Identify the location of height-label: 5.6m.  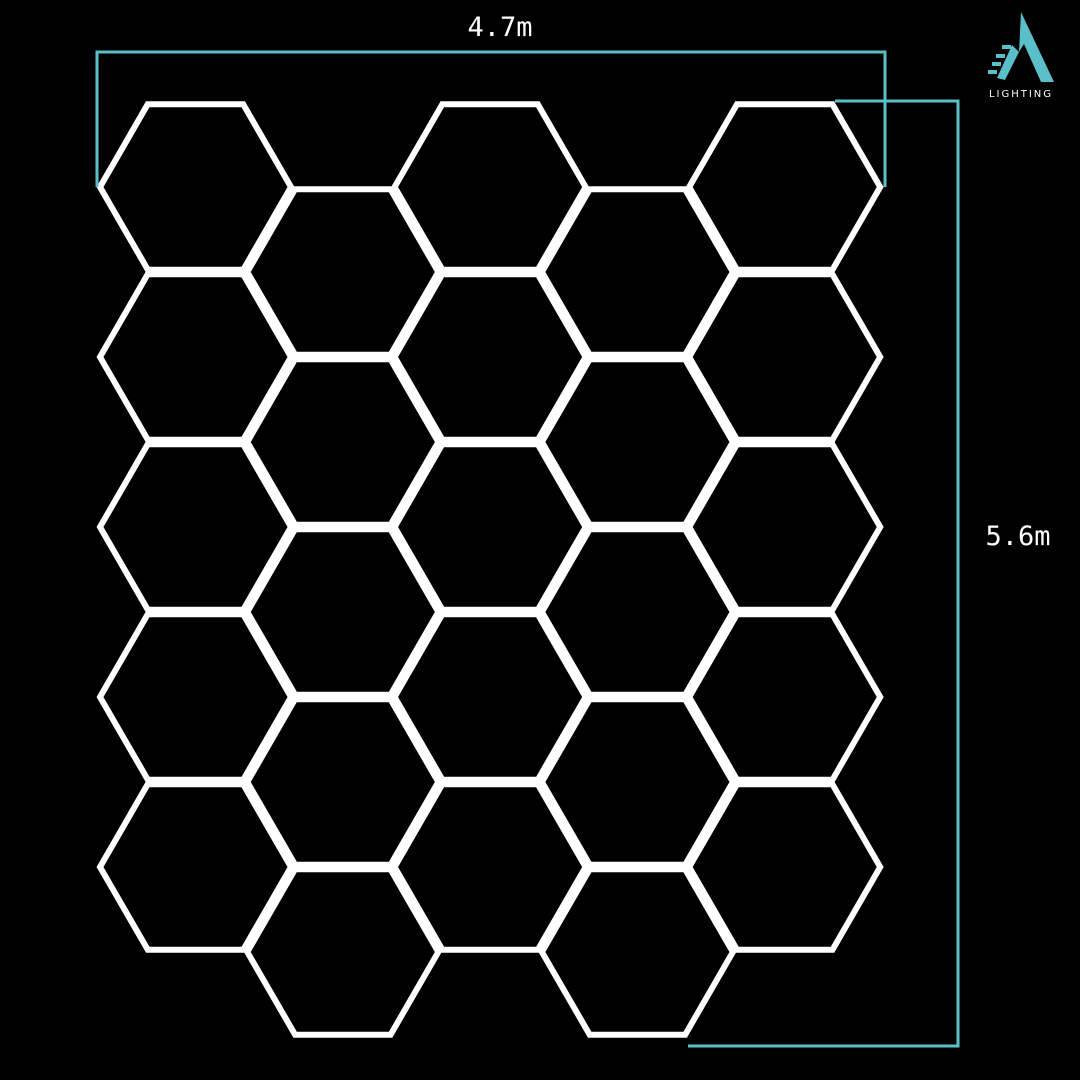
(1017, 536).